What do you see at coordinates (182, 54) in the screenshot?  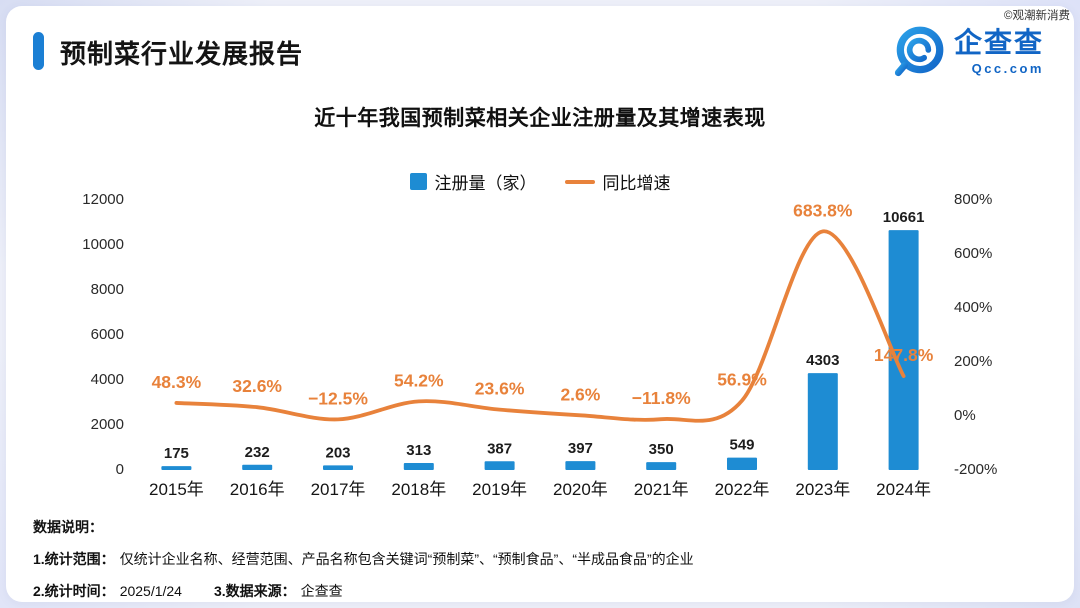 I see `report-title: 预制菜行业发展报告` at bounding box center [182, 54].